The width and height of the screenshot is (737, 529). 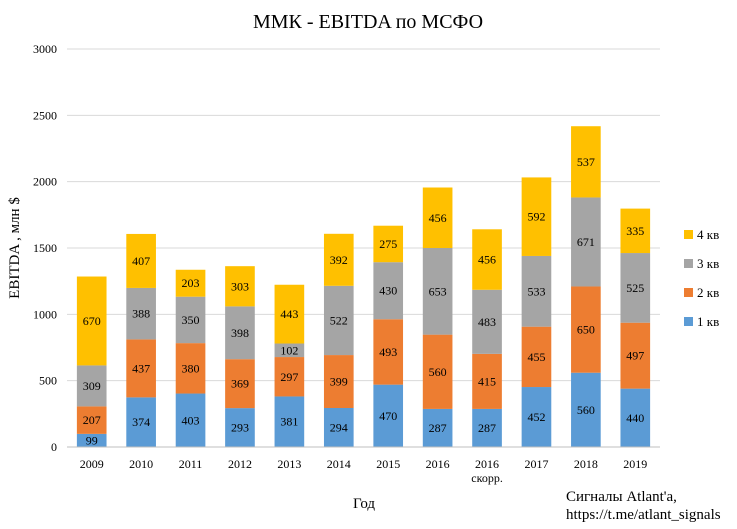 I want to click on data-label: 99, so click(x=92, y=440).